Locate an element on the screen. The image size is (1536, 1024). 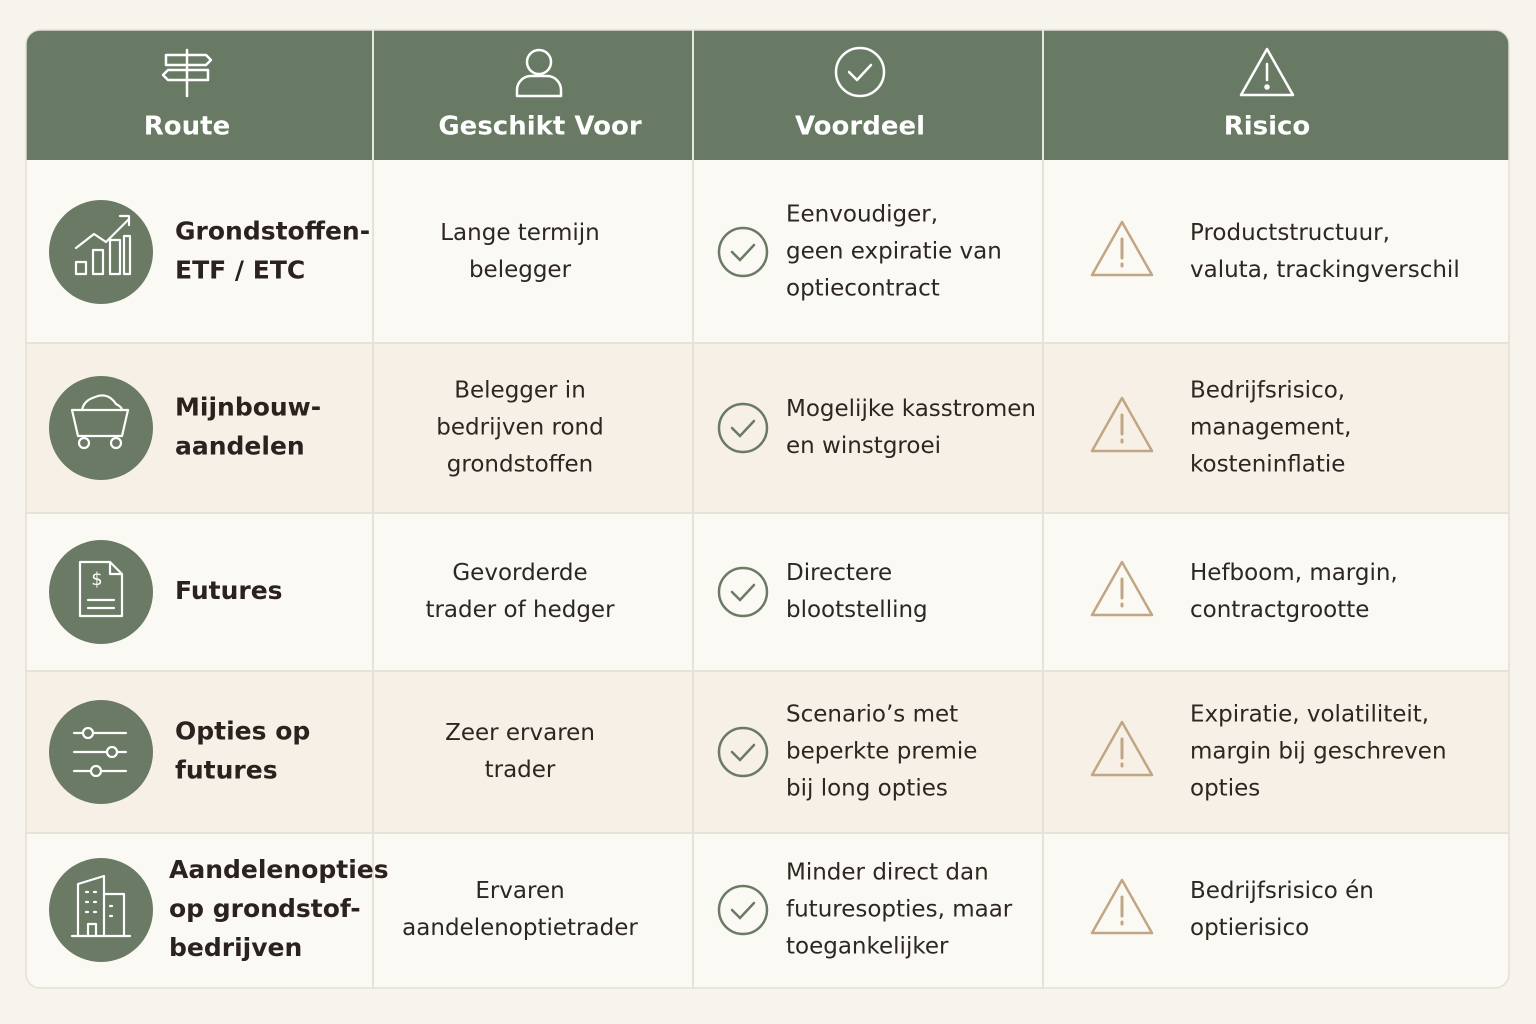
cell-text: op grondstof- is located at coordinates (265, 908).